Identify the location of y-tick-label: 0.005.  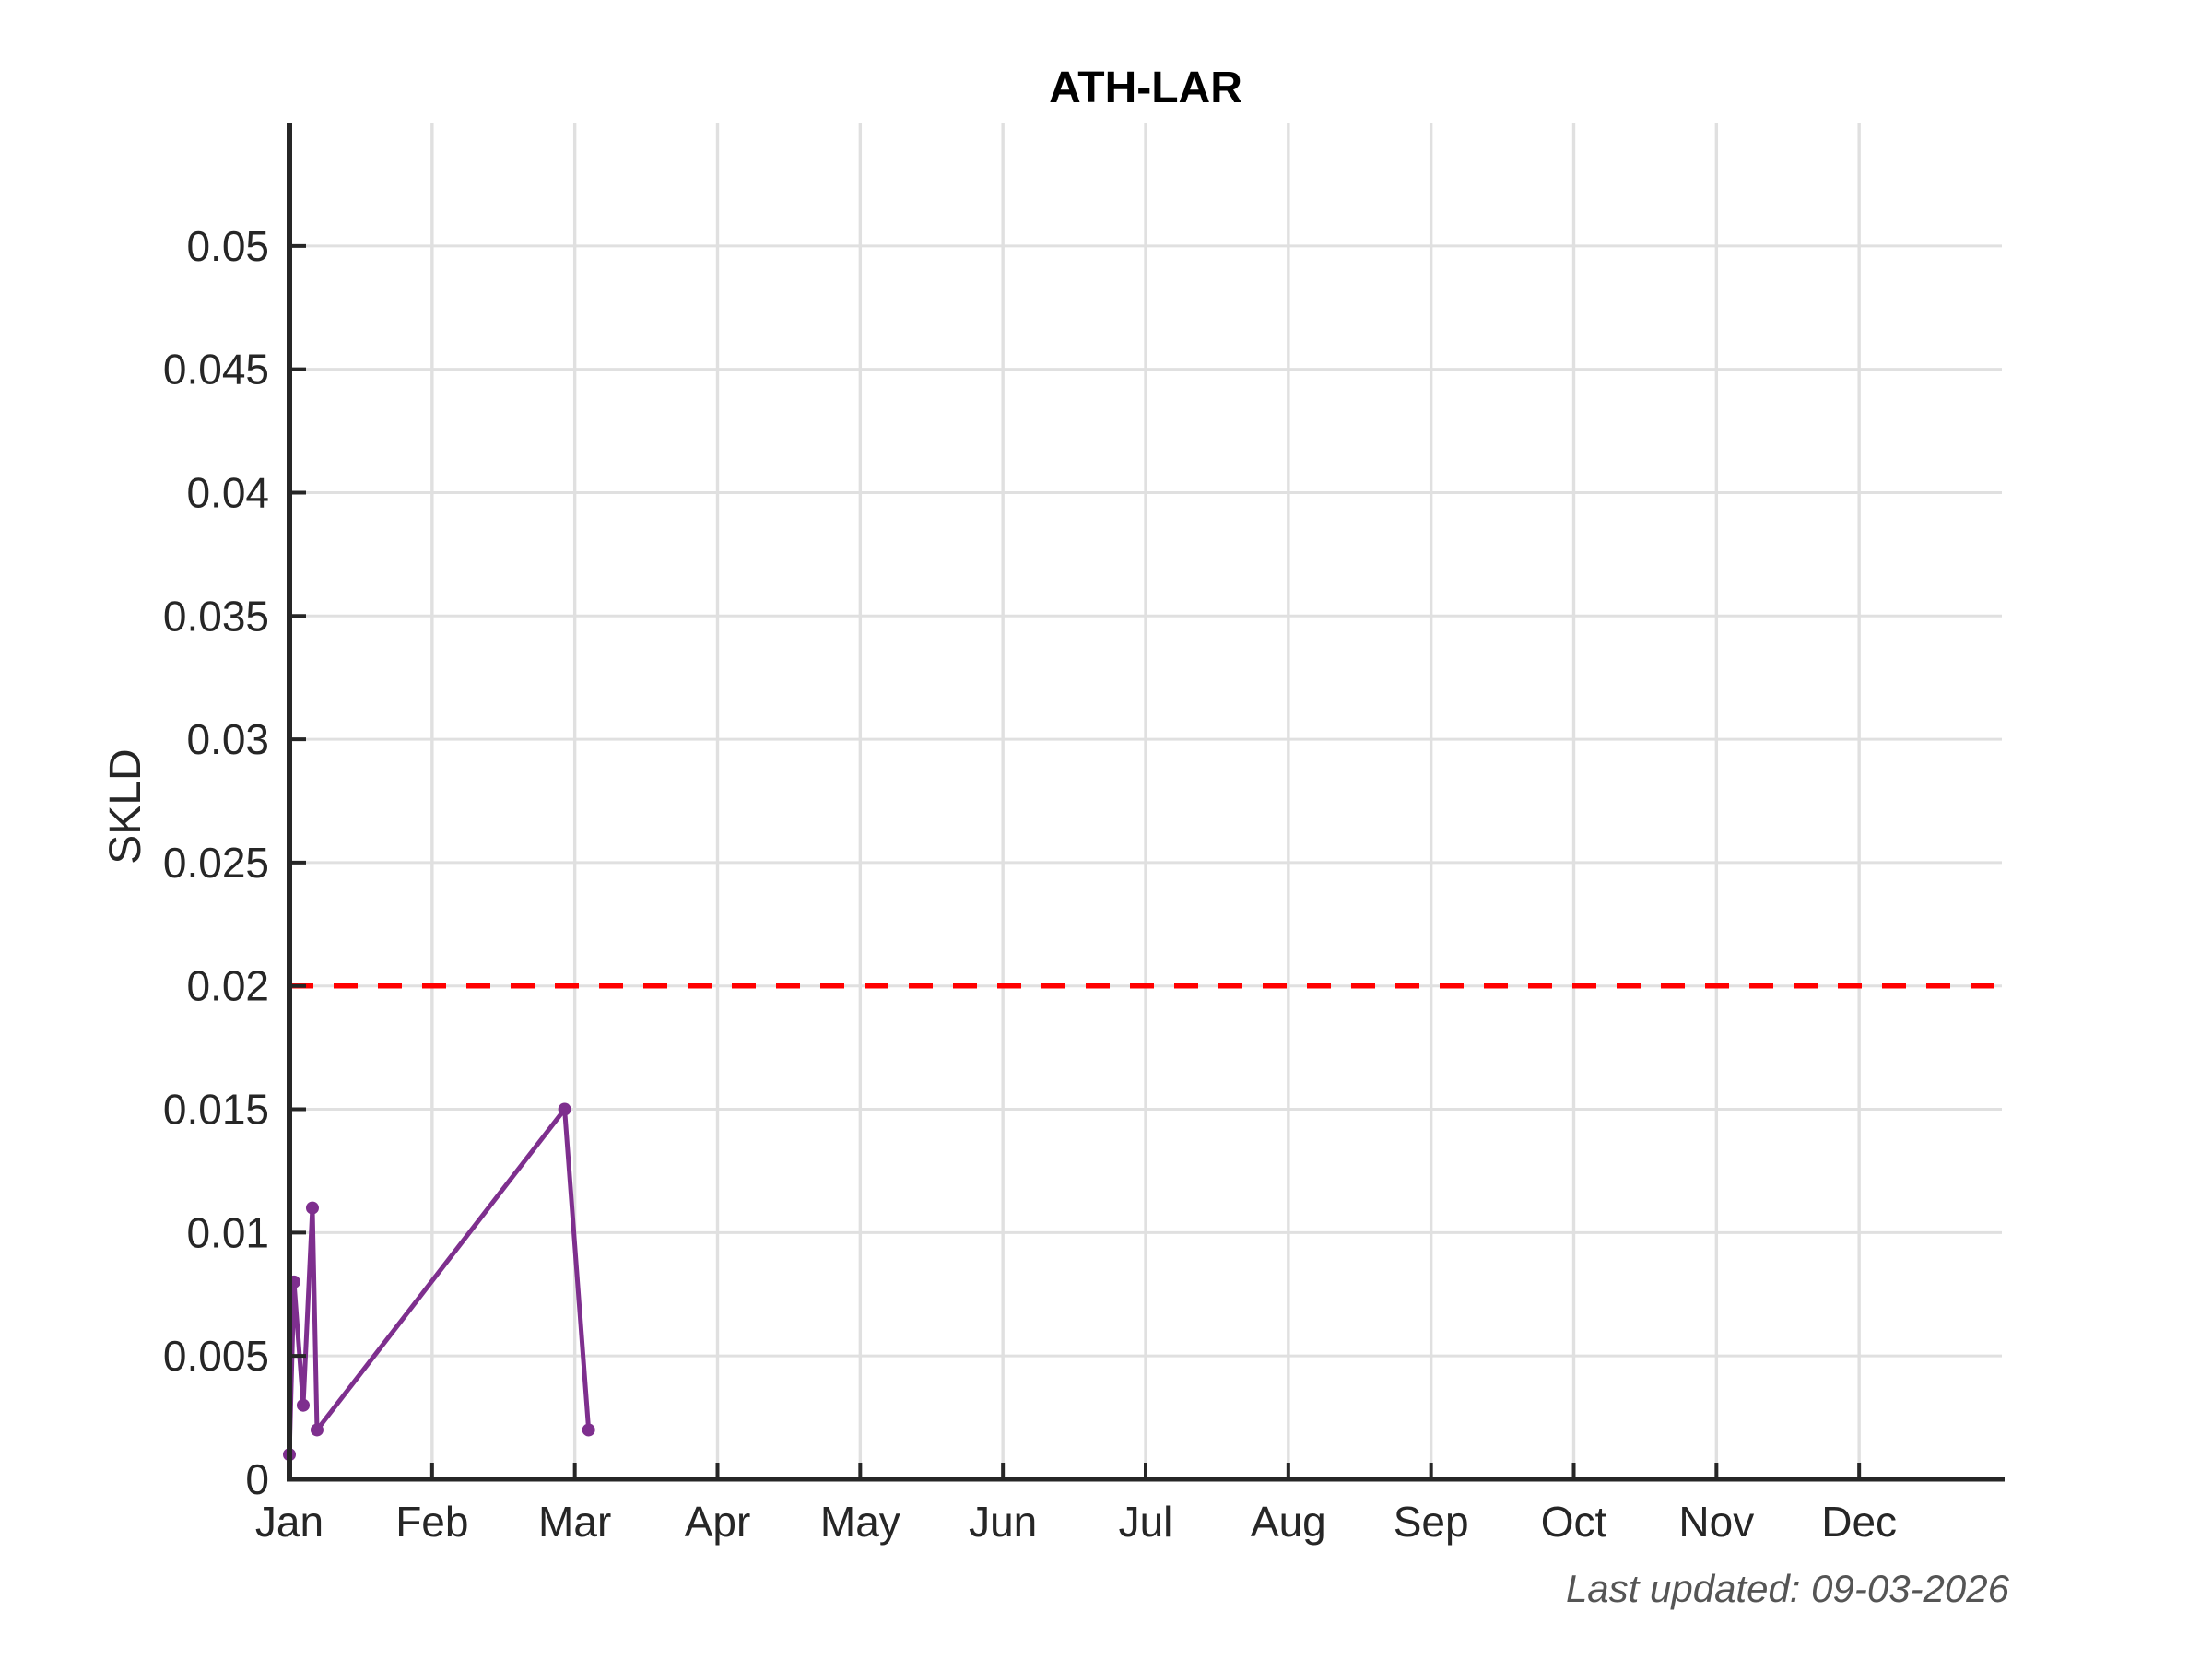
(216, 1356).